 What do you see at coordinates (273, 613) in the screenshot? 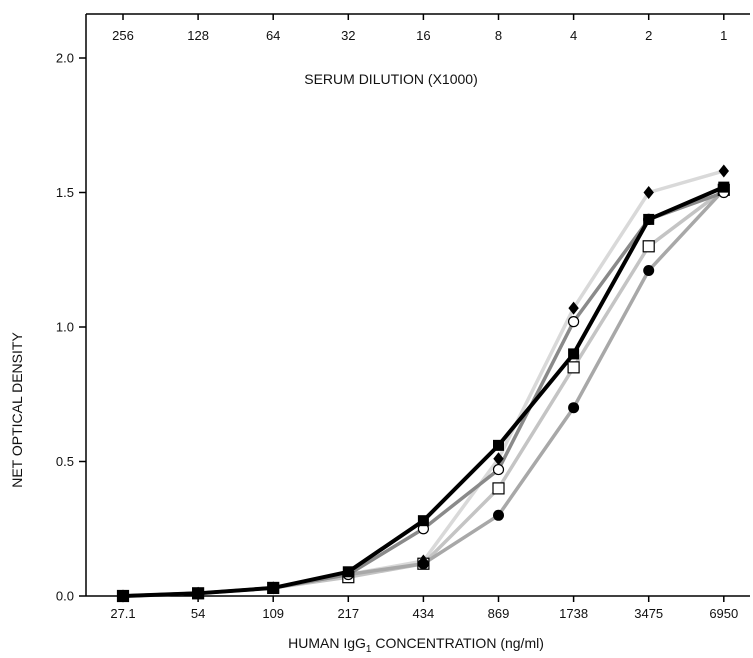
I see `x-bottom-tick-label: 109` at bounding box center [273, 613].